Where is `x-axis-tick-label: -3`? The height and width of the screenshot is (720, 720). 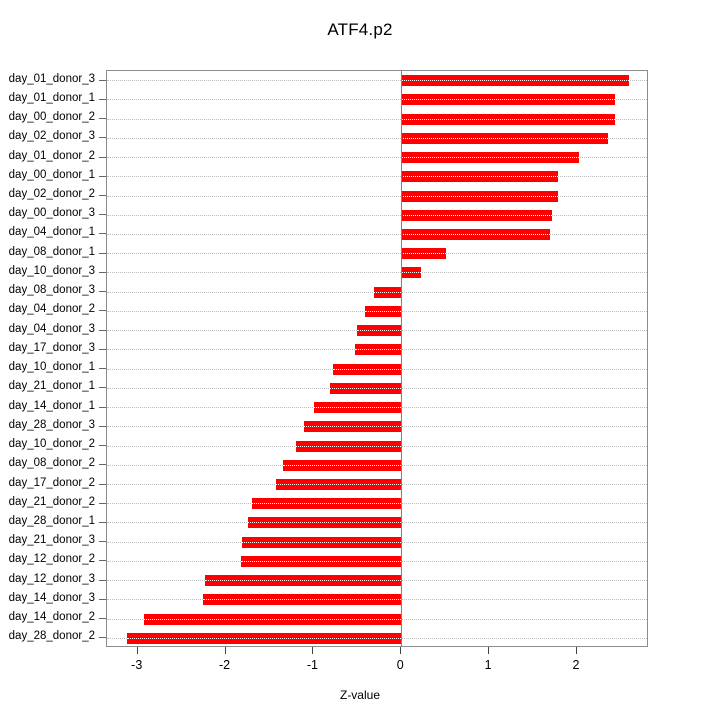
x-axis-tick-label: -3 is located at coordinates (137, 665).